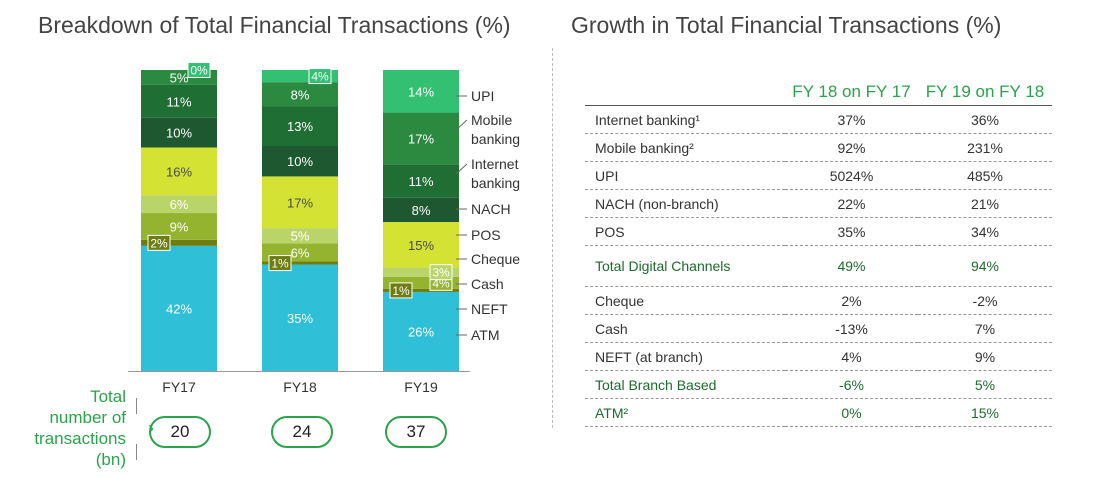 This screenshot has width=1100, height=477. I want to click on data-label: 3%, so click(441, 273).